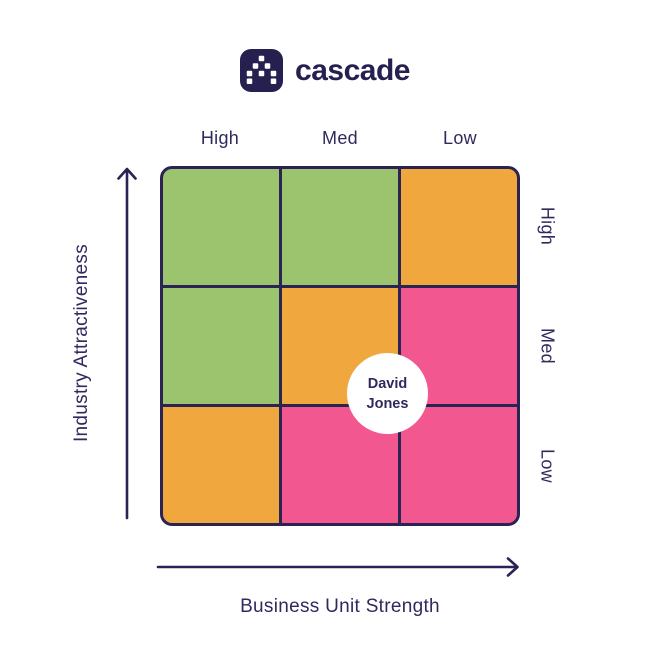 The width and height of the screenshot is (650, 650). I want to click on y-axis-arrow-icon, so click(127, 343).